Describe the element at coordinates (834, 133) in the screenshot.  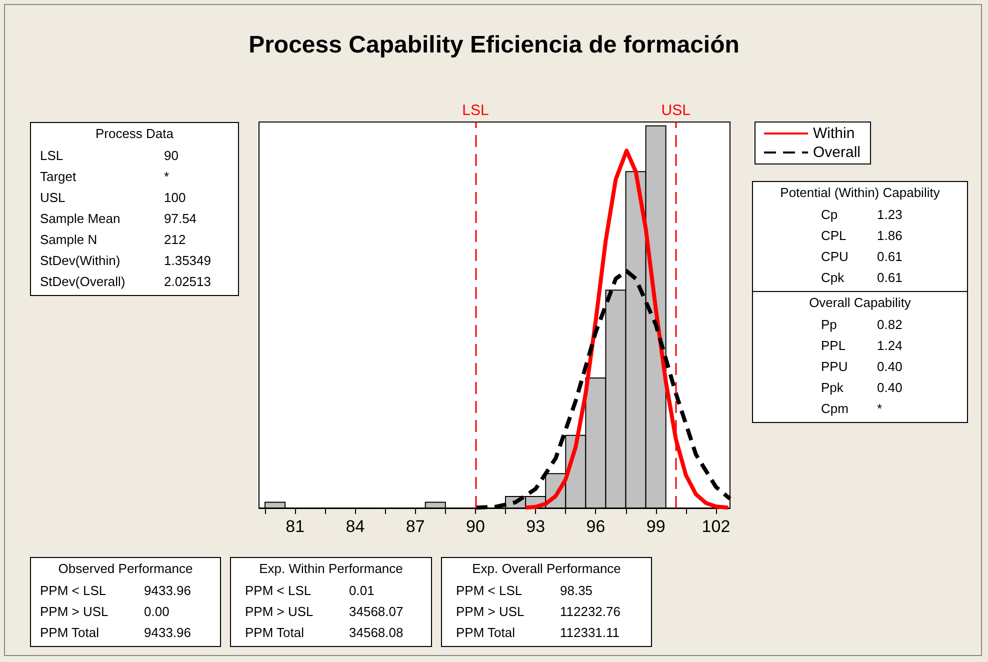
I see `legend-label: Within` at that location.